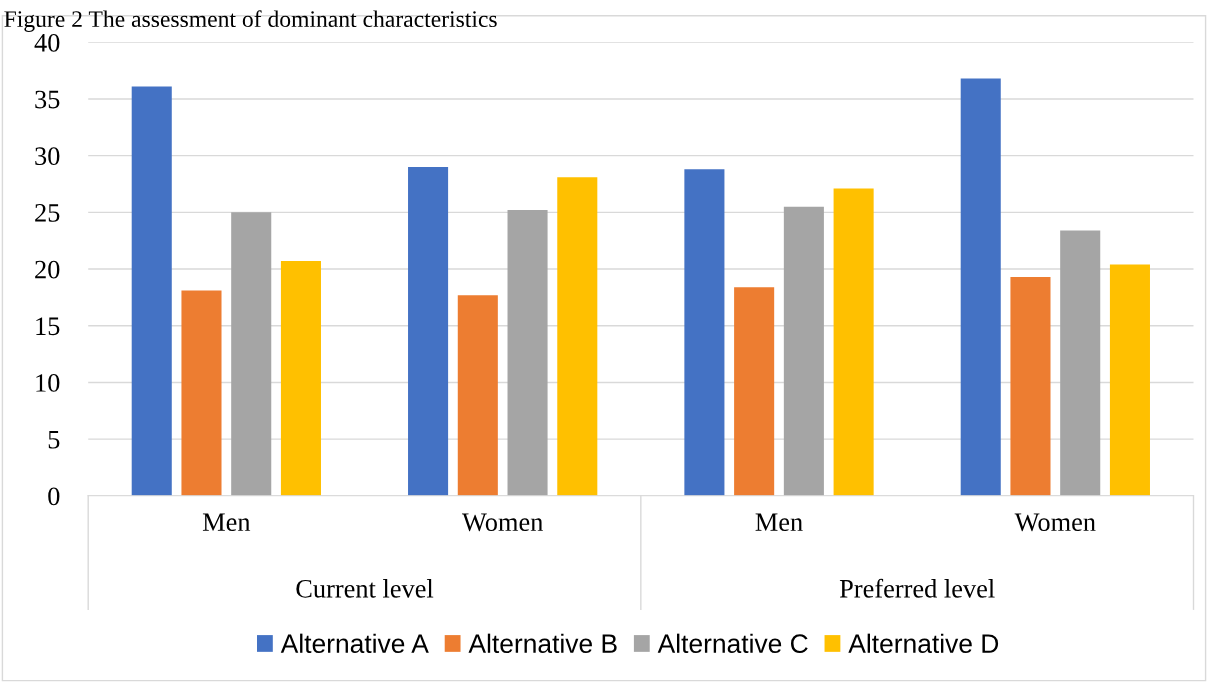 The width and height of the screenshot is (1208, 682). What do you see at coordinates (542, 643) in the screenshot?
I see `legend-label: Alternative B` at bounding box center [542, 643].